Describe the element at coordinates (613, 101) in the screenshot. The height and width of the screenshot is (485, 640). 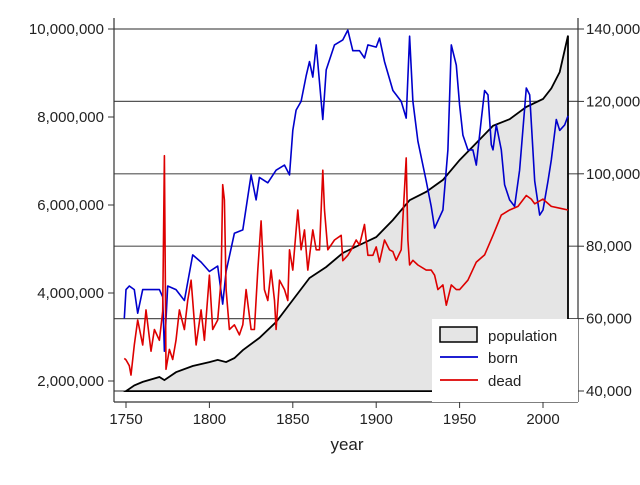
I see `right-tick-label: 120,000` at that location.